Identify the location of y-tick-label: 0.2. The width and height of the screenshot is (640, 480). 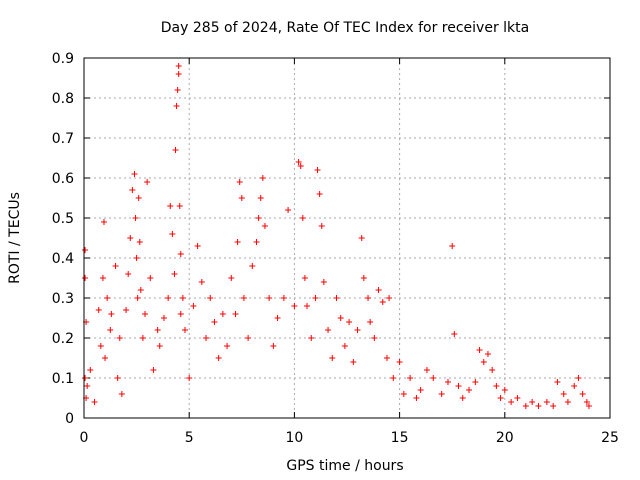
(63, 339).